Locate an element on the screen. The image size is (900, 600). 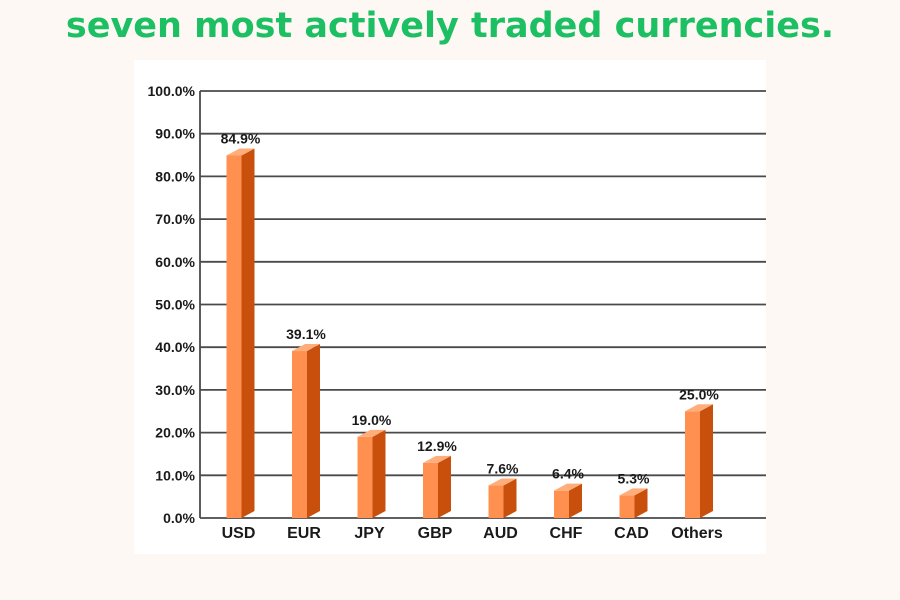
y-tick-label: 20.0% is located at coordinates (175, 433).